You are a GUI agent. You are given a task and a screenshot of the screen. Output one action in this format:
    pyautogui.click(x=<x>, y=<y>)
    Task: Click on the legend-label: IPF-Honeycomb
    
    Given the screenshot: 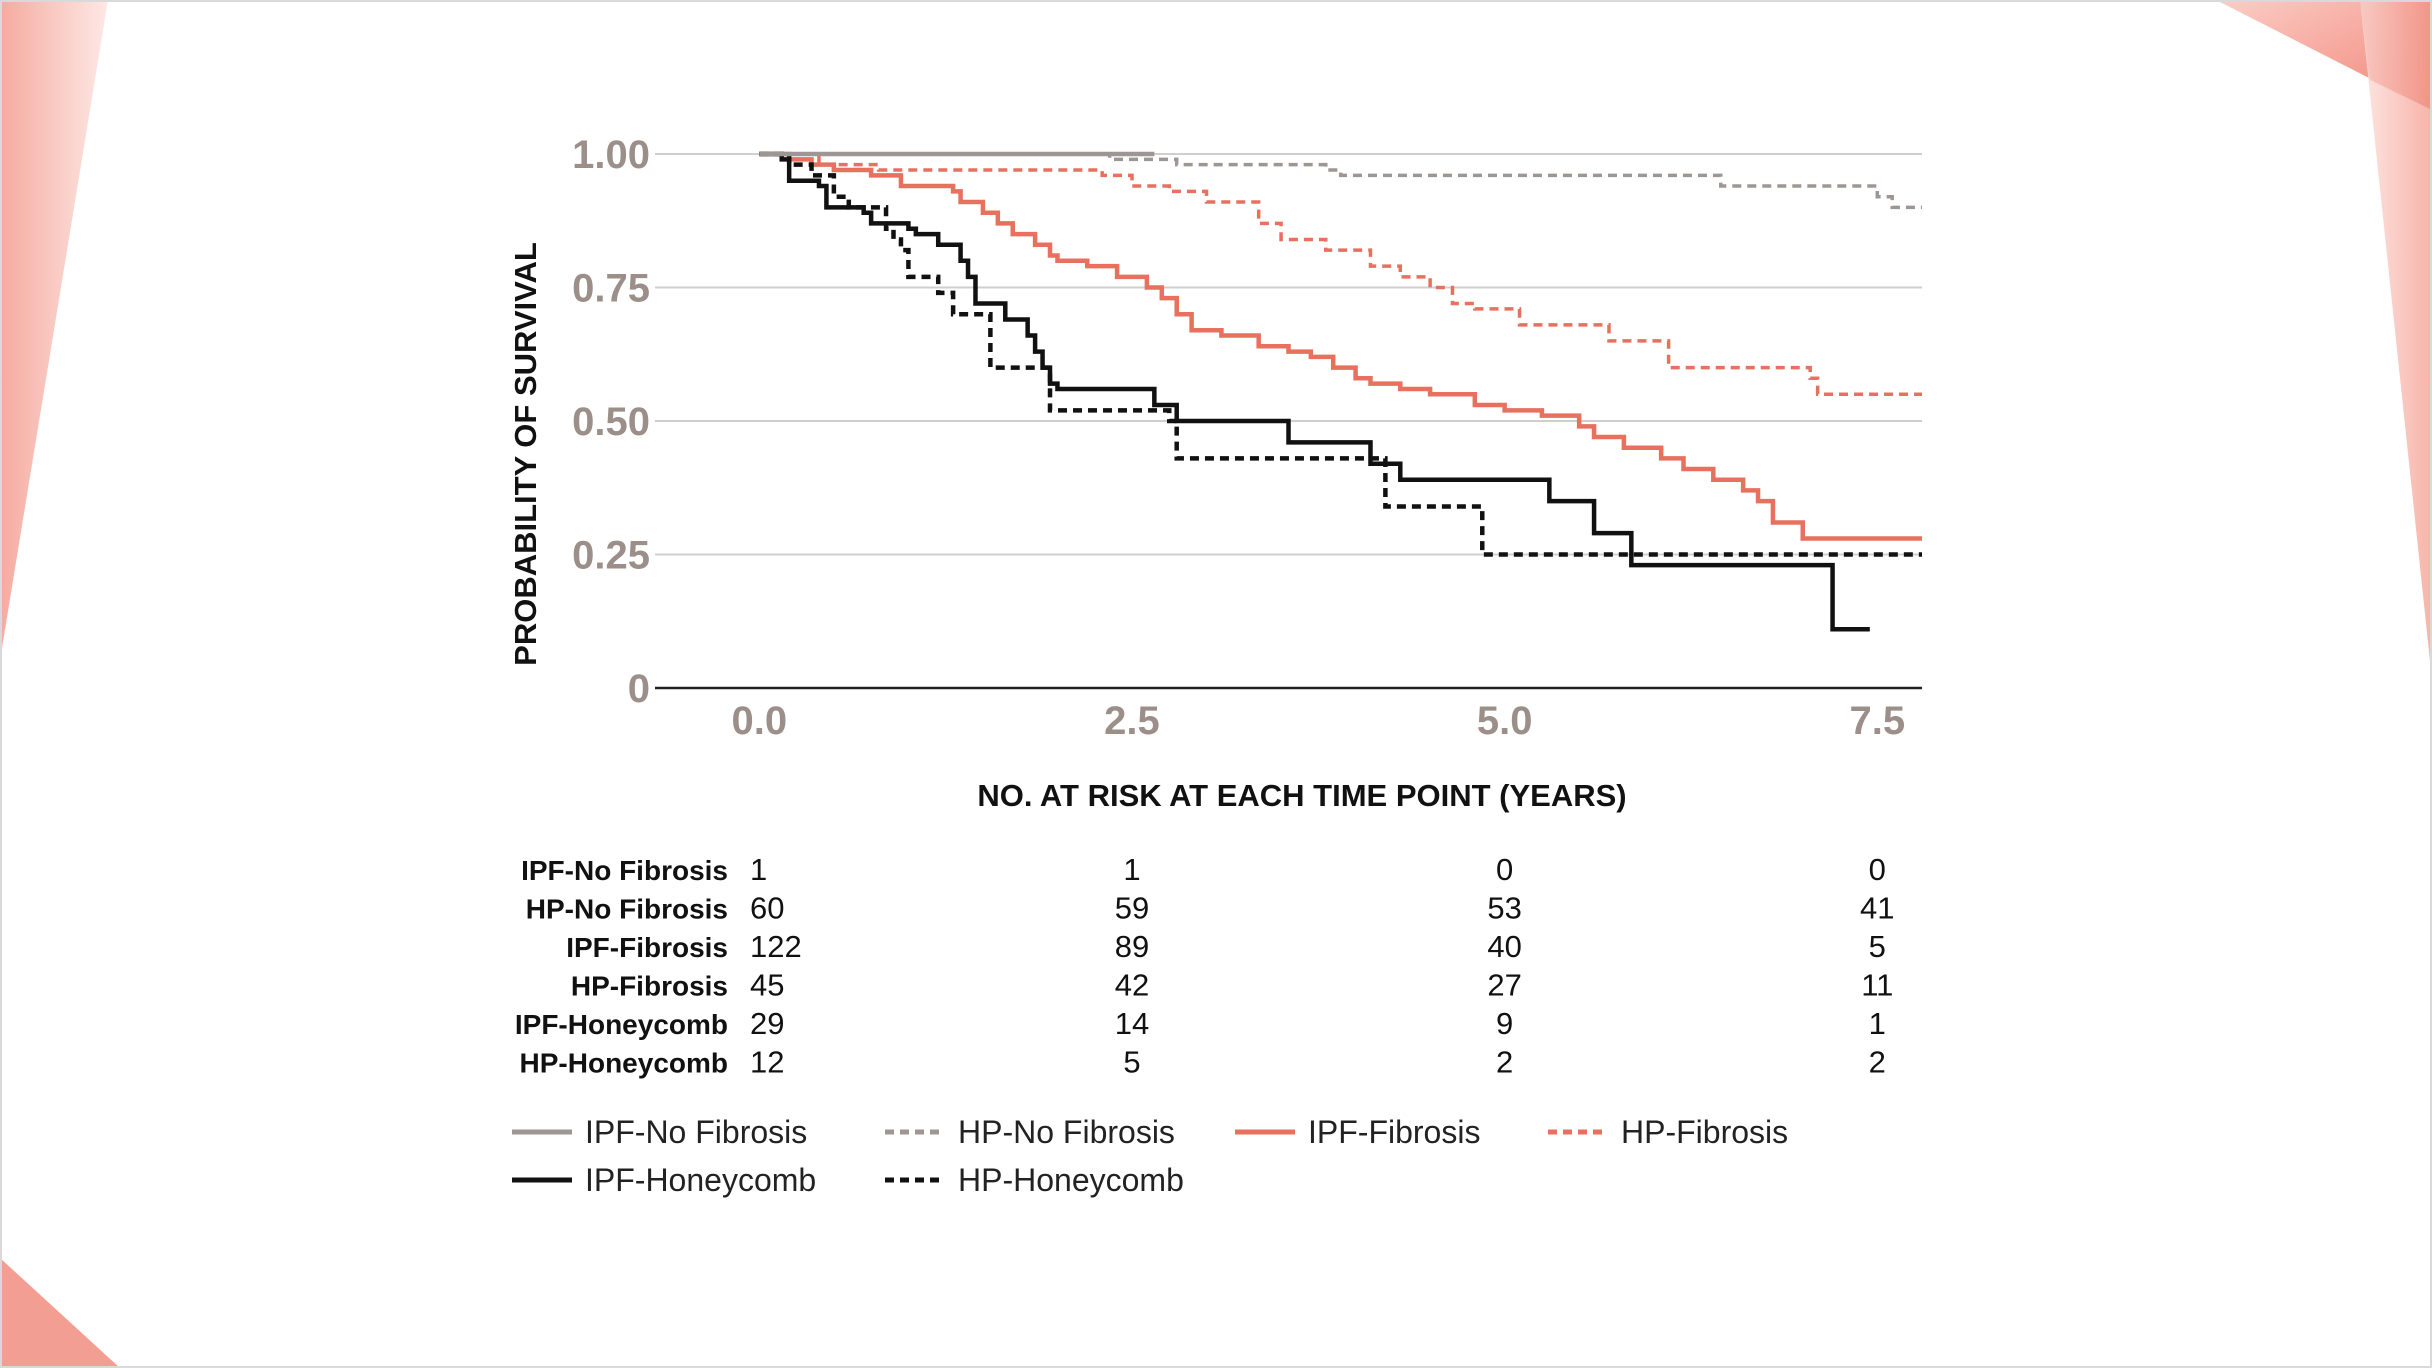 What is the action you would take?
    pyautogui.click(x=700, y=1180)
    